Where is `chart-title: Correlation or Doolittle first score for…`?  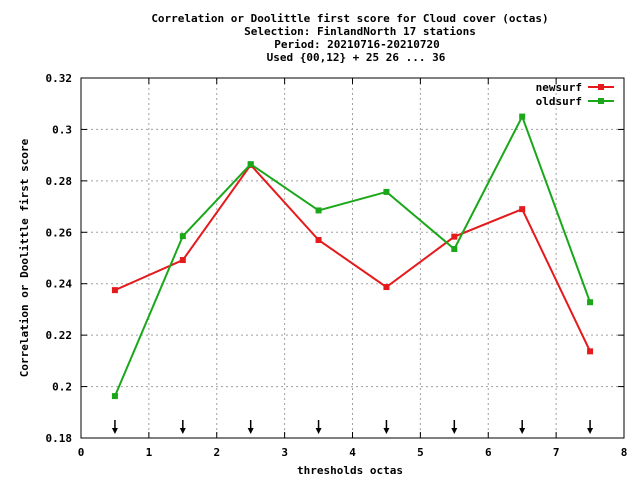 chart-title: Correlation or Doolittle first score for… is located at coordinates (349, 38).